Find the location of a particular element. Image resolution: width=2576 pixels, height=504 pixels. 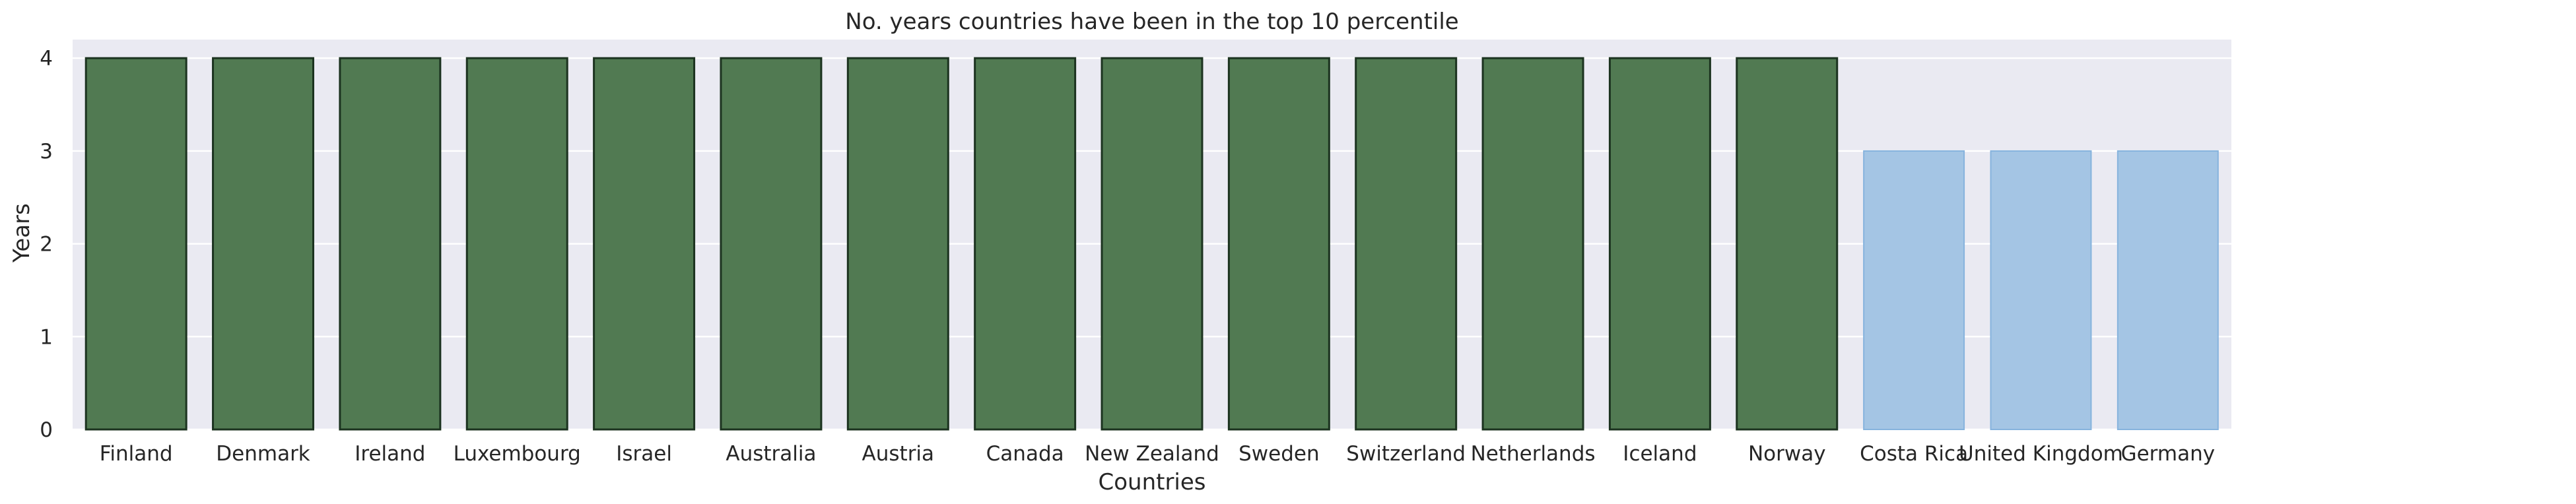

x-tick-label: Denmark is located at coordinates (263, 454).